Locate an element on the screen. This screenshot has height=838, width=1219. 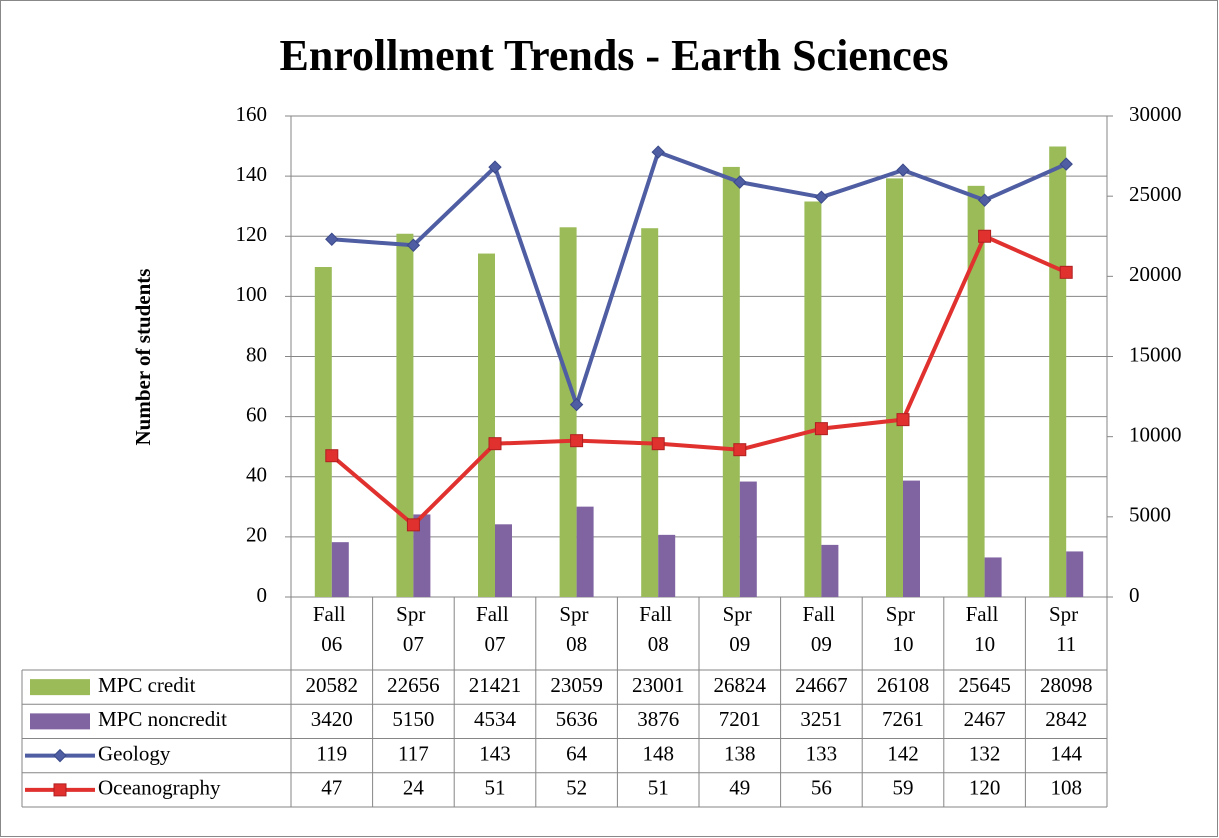
table-value: 21421 is located at coordinates (495, 685).